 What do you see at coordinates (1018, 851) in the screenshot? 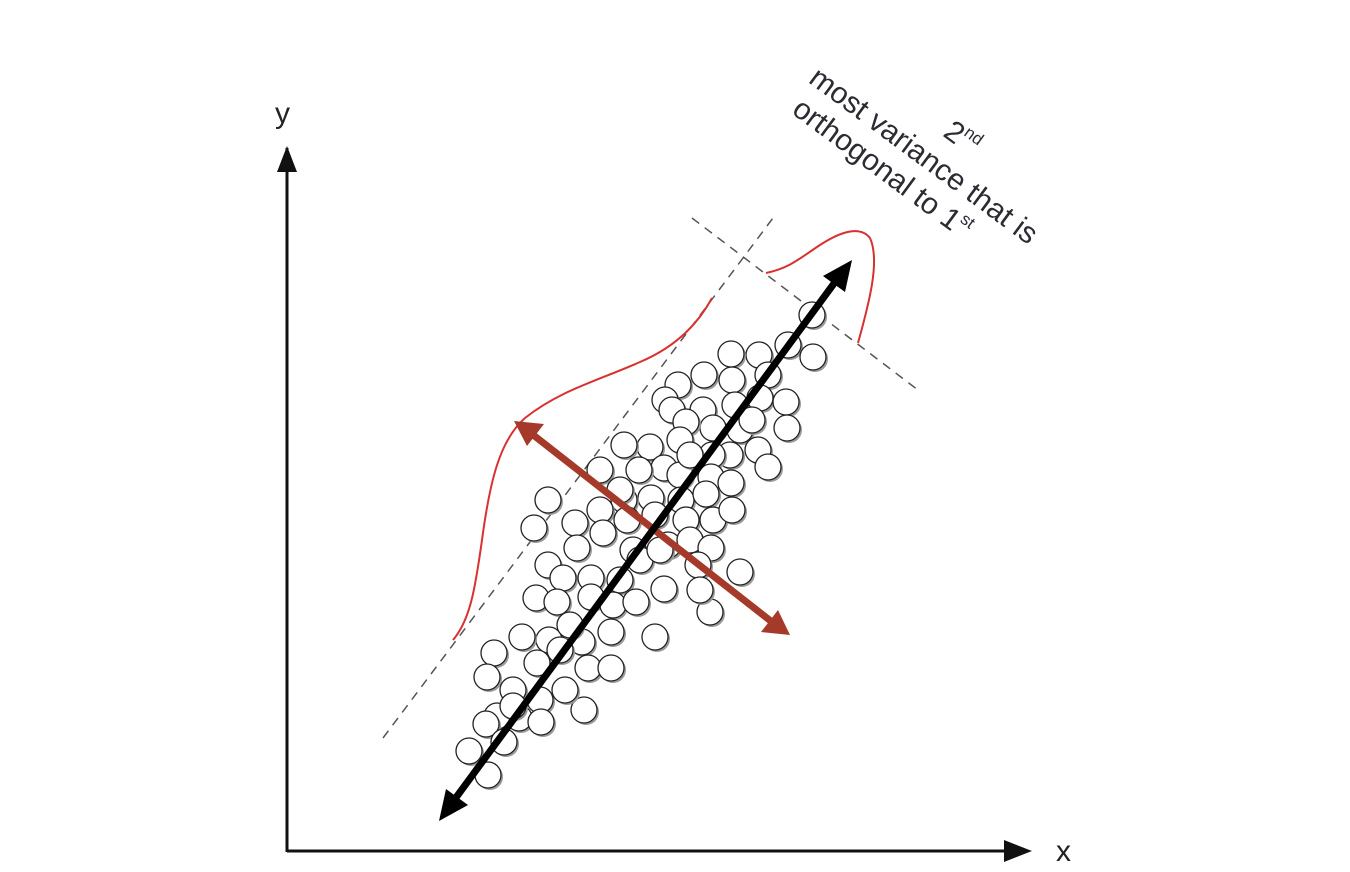
I see `x-axis-arrowhead` at bounding box center [1018, 851].